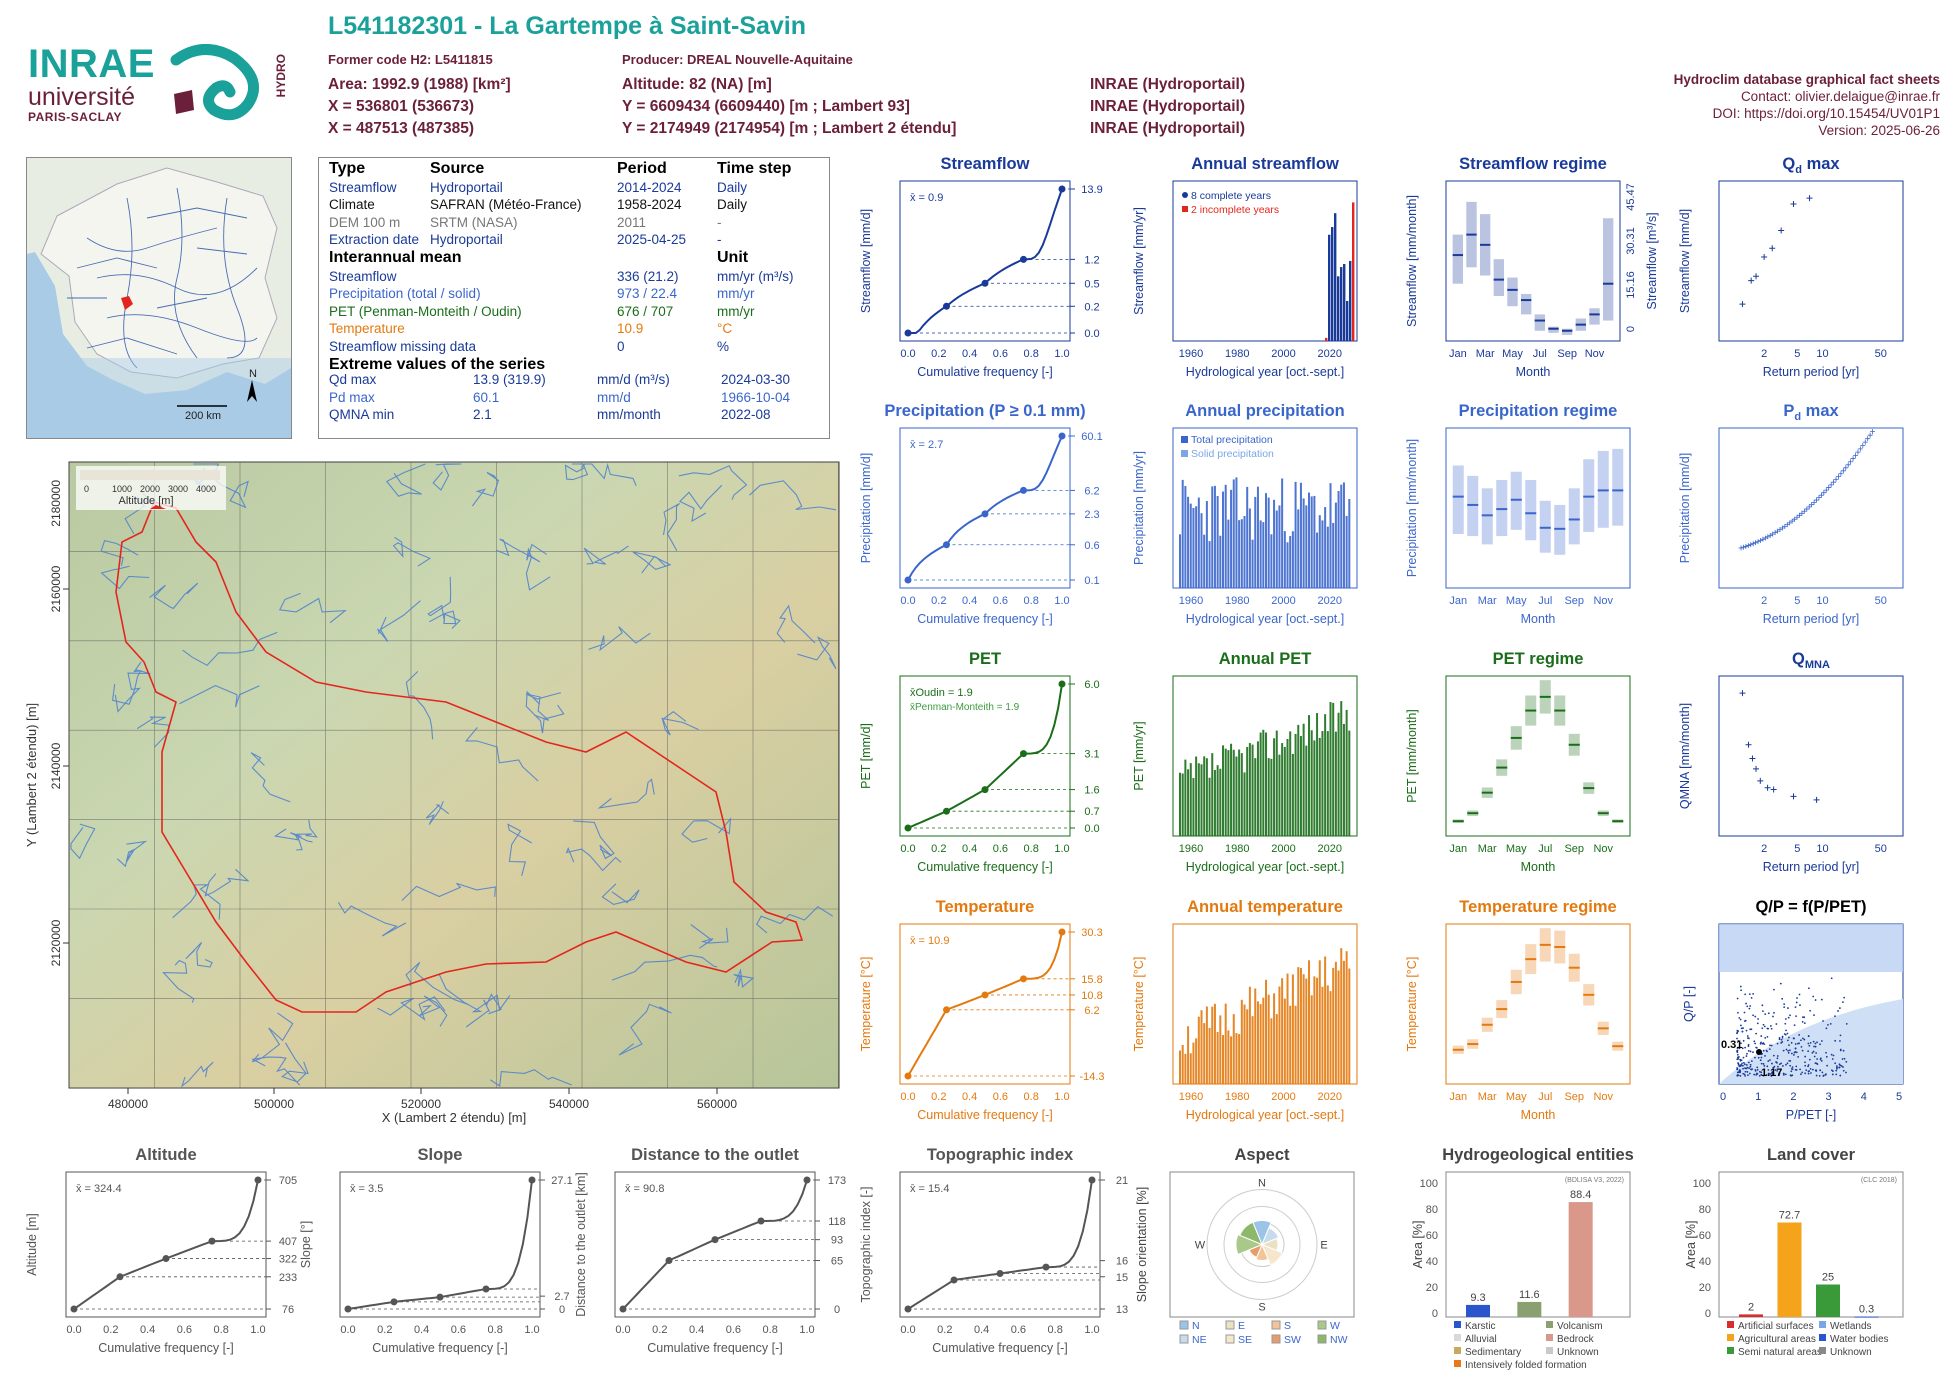 The width and height of the screenshot is (1960, 1386). I want to click on tick-label: 0.2, so click(938, 354).